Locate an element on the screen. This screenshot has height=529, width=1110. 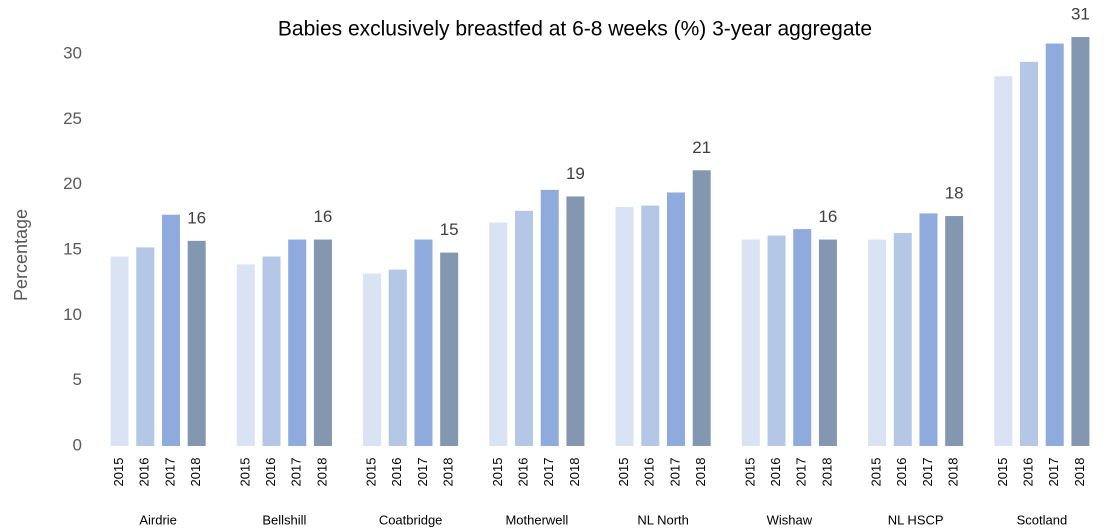
data-label: 19 is located at coordinates (575, 173).